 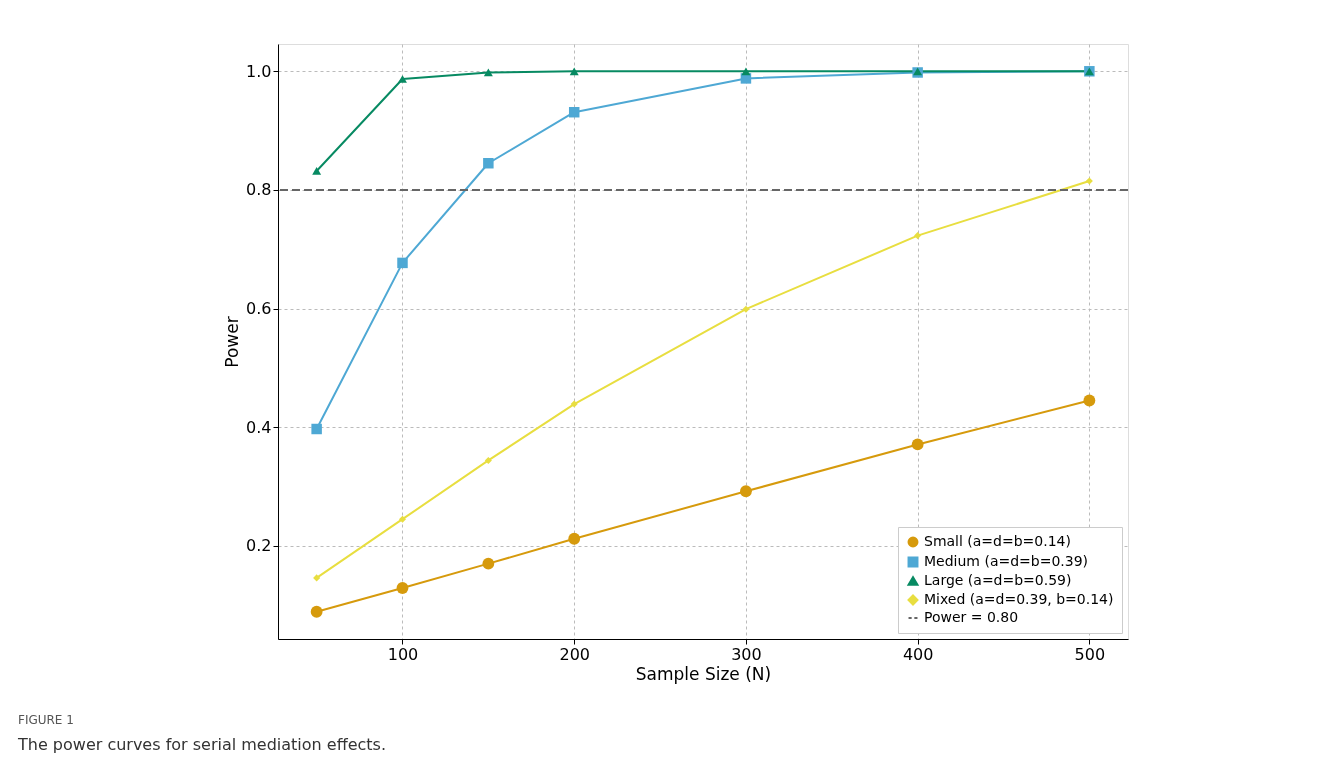 I want to click on x-tick-label: 300, so click(x=746, y=654).